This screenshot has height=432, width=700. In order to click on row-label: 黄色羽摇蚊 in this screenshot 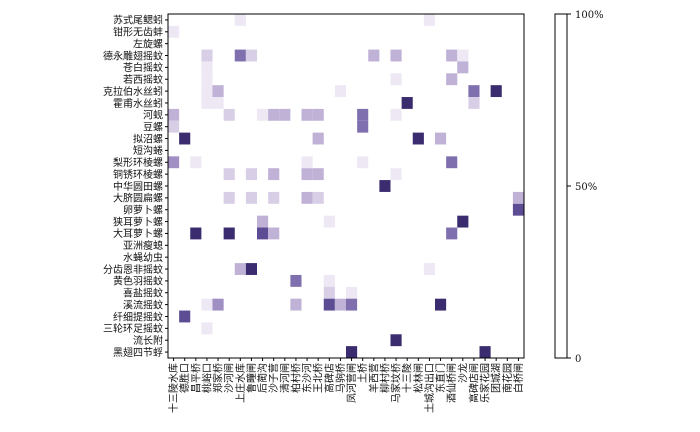, I will do `click(138, 281)`.